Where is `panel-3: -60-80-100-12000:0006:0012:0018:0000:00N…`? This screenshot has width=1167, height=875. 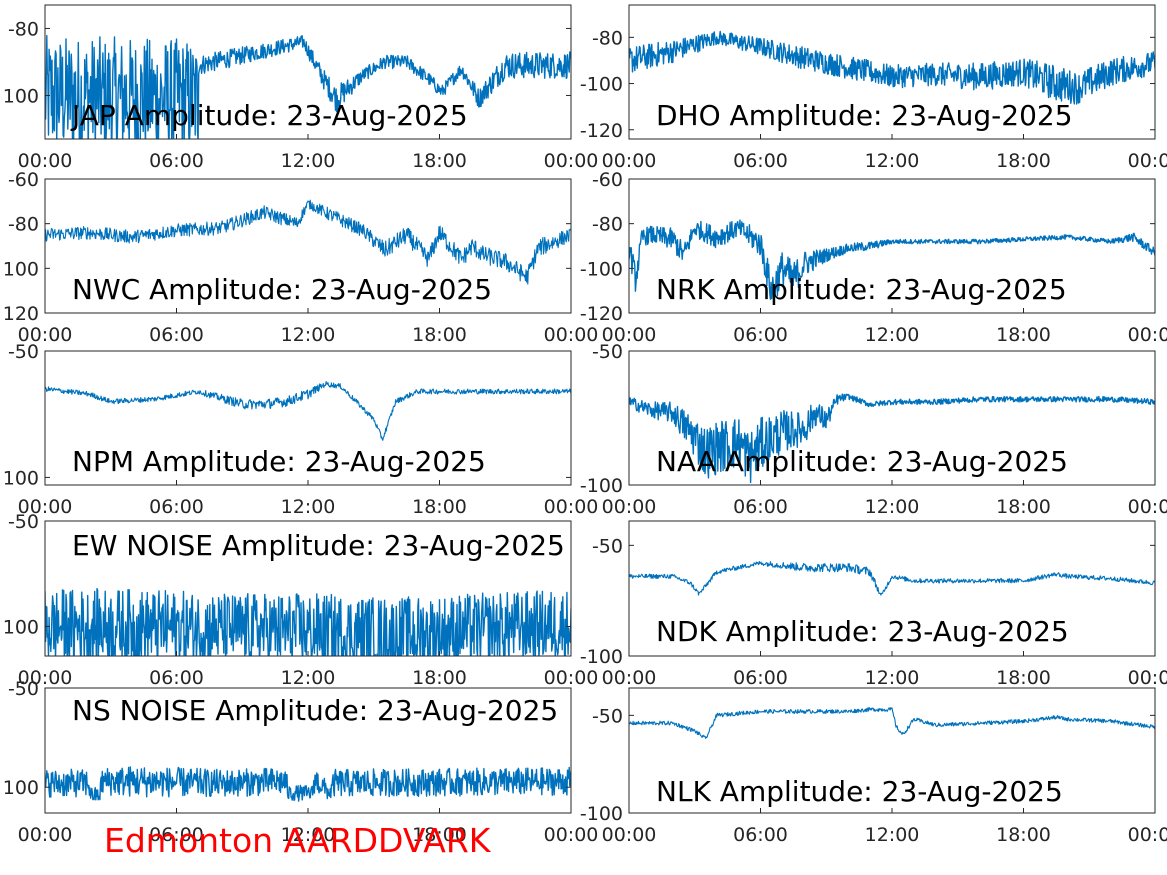 panel-3: -60-80-100-12000:0006:0012:0018:0000:00N… is located at coordinates (873, 257).